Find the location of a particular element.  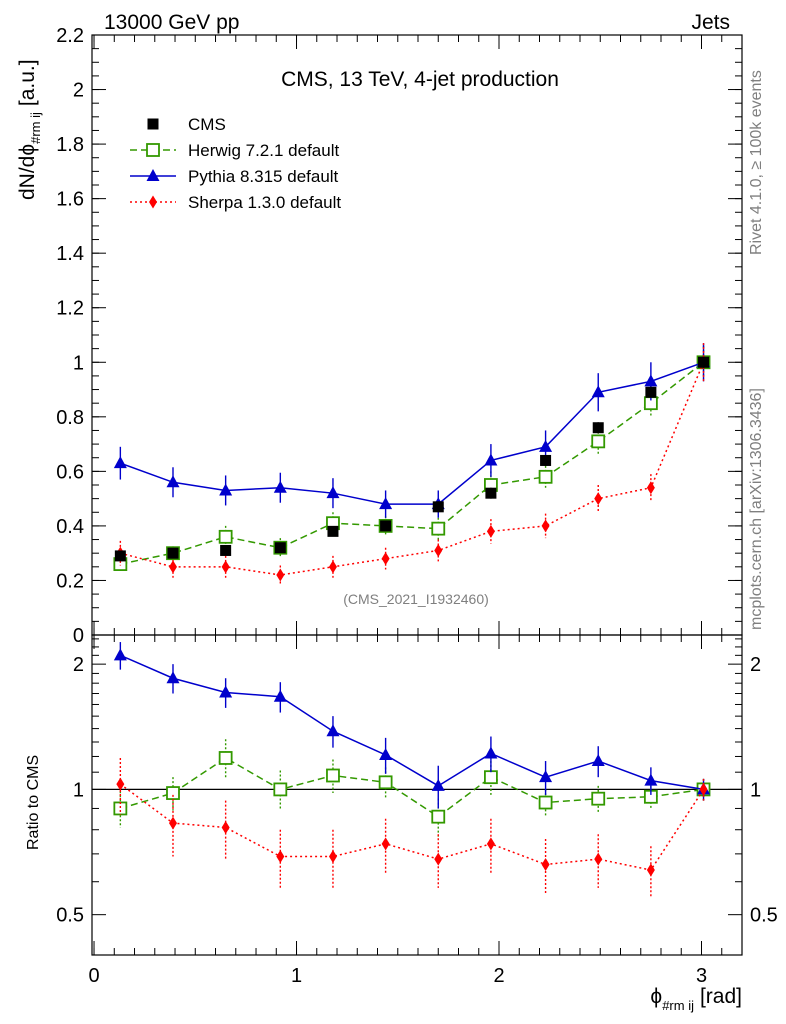

main-ylabel-unit: [a.u.] is located at coordinates (27, 82).